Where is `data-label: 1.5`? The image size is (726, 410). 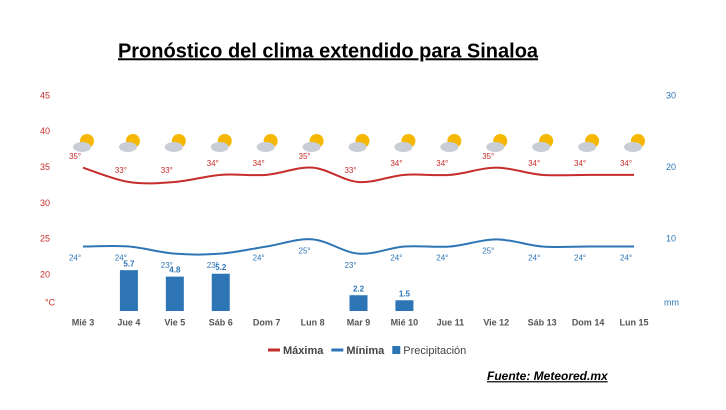 data-label: 1.5 is located at coordinates (405, 293).